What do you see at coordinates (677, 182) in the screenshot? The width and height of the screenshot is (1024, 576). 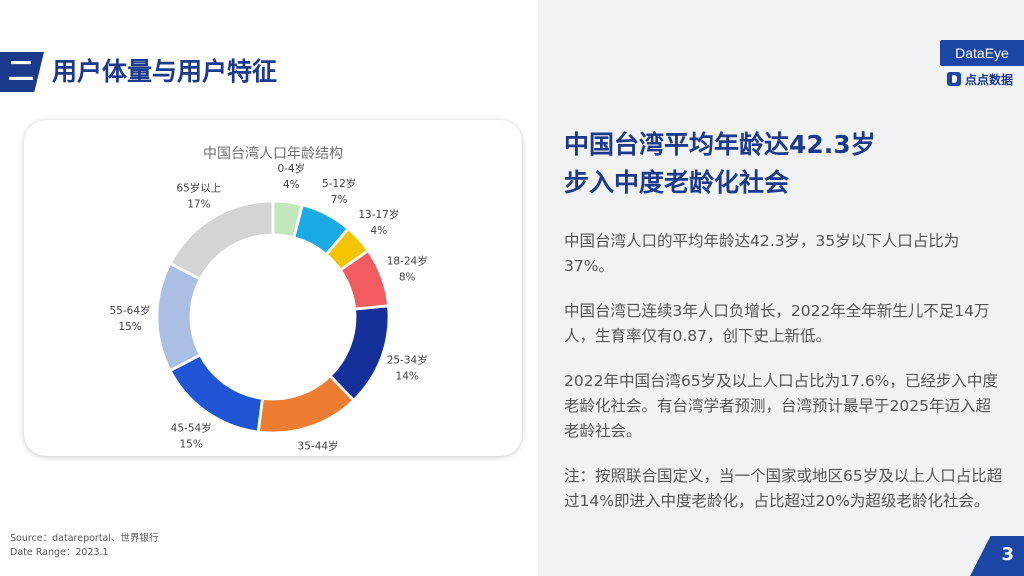 I see `headline-line-2: 步入中度老龄化社会` at bounding box center [677, 182].